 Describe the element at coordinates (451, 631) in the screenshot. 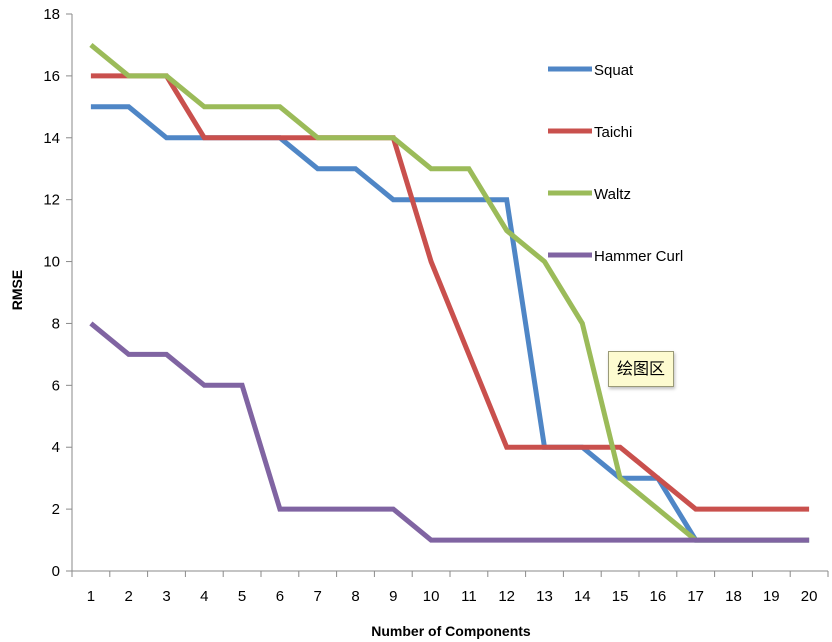

I see `x-axis-title: Number of Components` at that location.